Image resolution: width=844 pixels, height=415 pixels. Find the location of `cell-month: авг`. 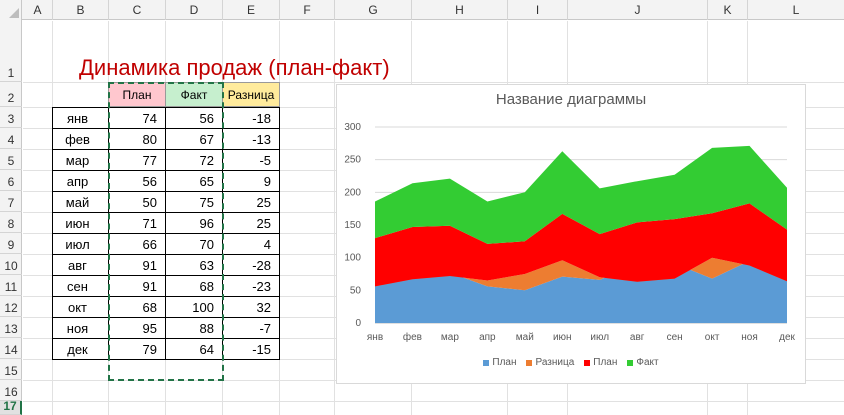

cell-month: авг is located at coordinates (80, 265).